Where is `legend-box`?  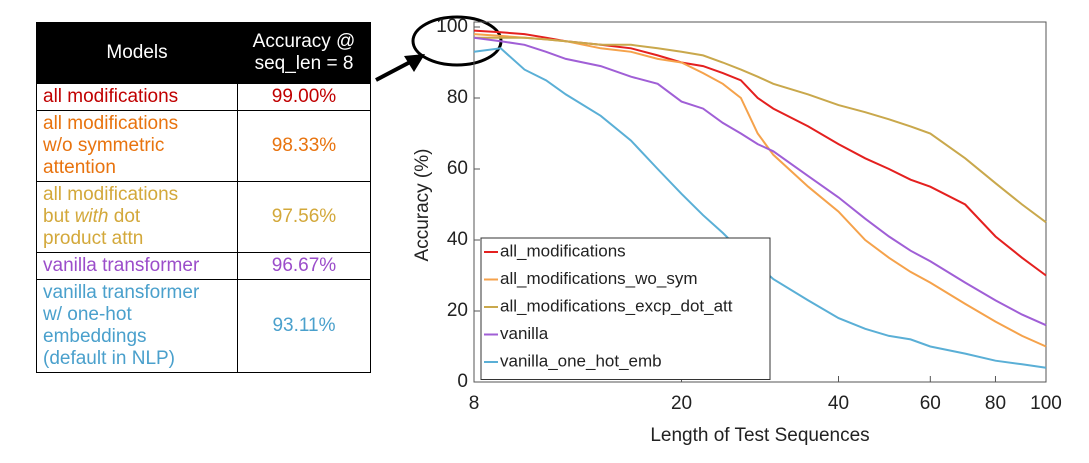
legend-box is located at coordinates (625, 308).